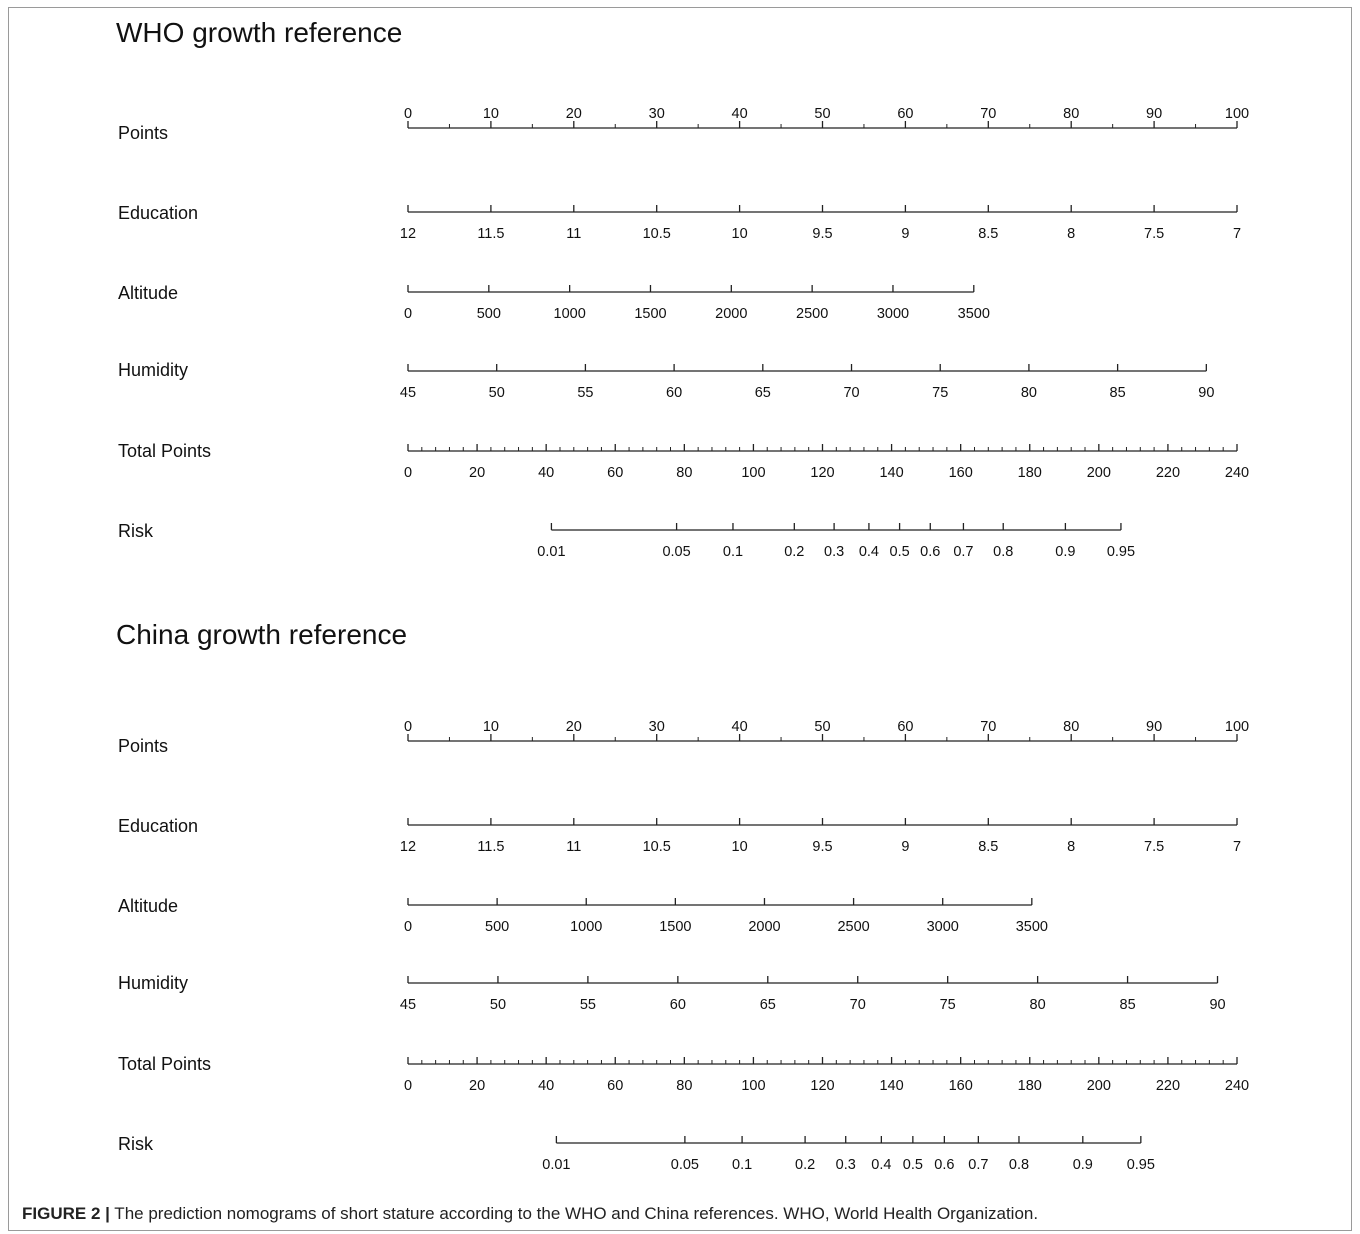 The image size is (1360, 1234). What do you see at coordinates (881, 1165) in the screenshot?
I see `tick-label: 0.4` at bounding box center [881, 1165].